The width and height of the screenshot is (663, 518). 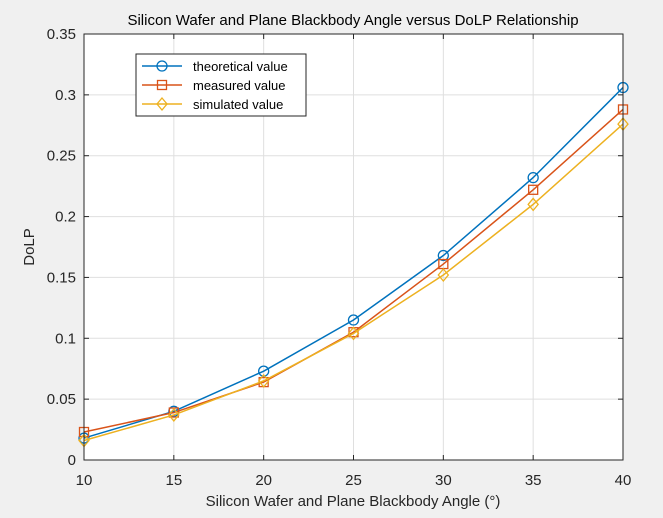 I want to click on y-tick-label: 0.35, so click(x=61, y=34).